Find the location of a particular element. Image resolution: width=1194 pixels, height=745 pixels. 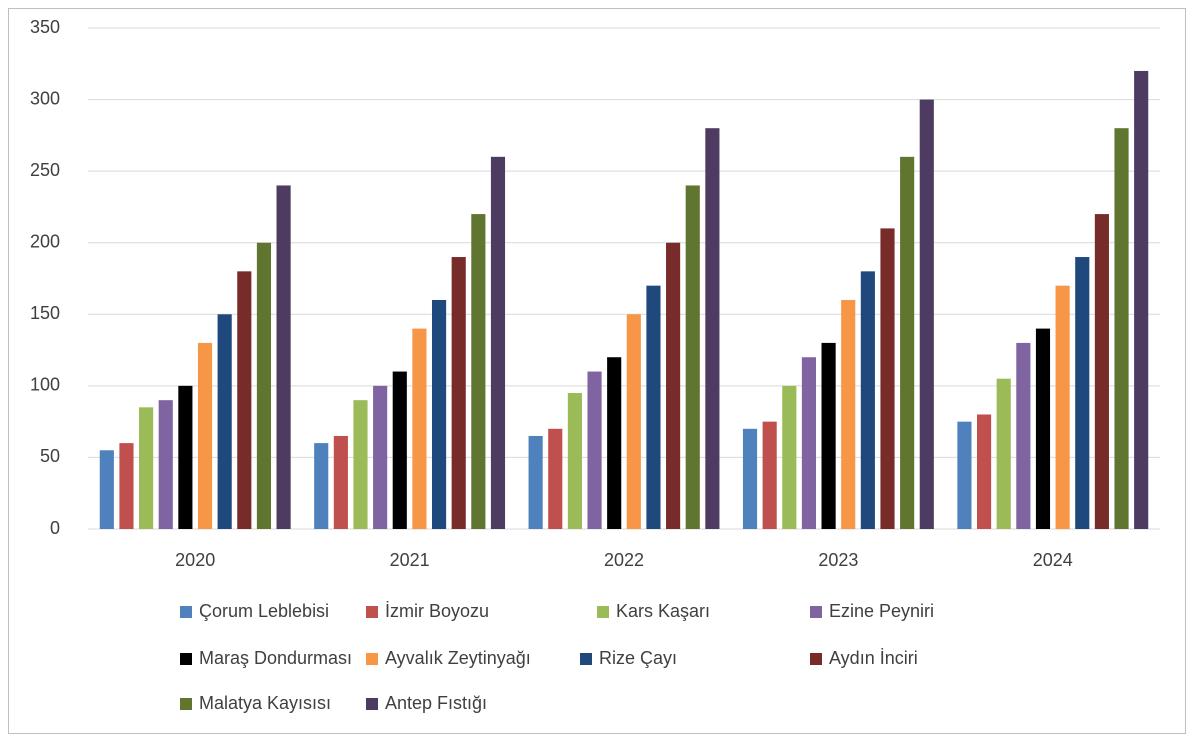

y-tick-label: 50 is located at coordinates (50, 456).